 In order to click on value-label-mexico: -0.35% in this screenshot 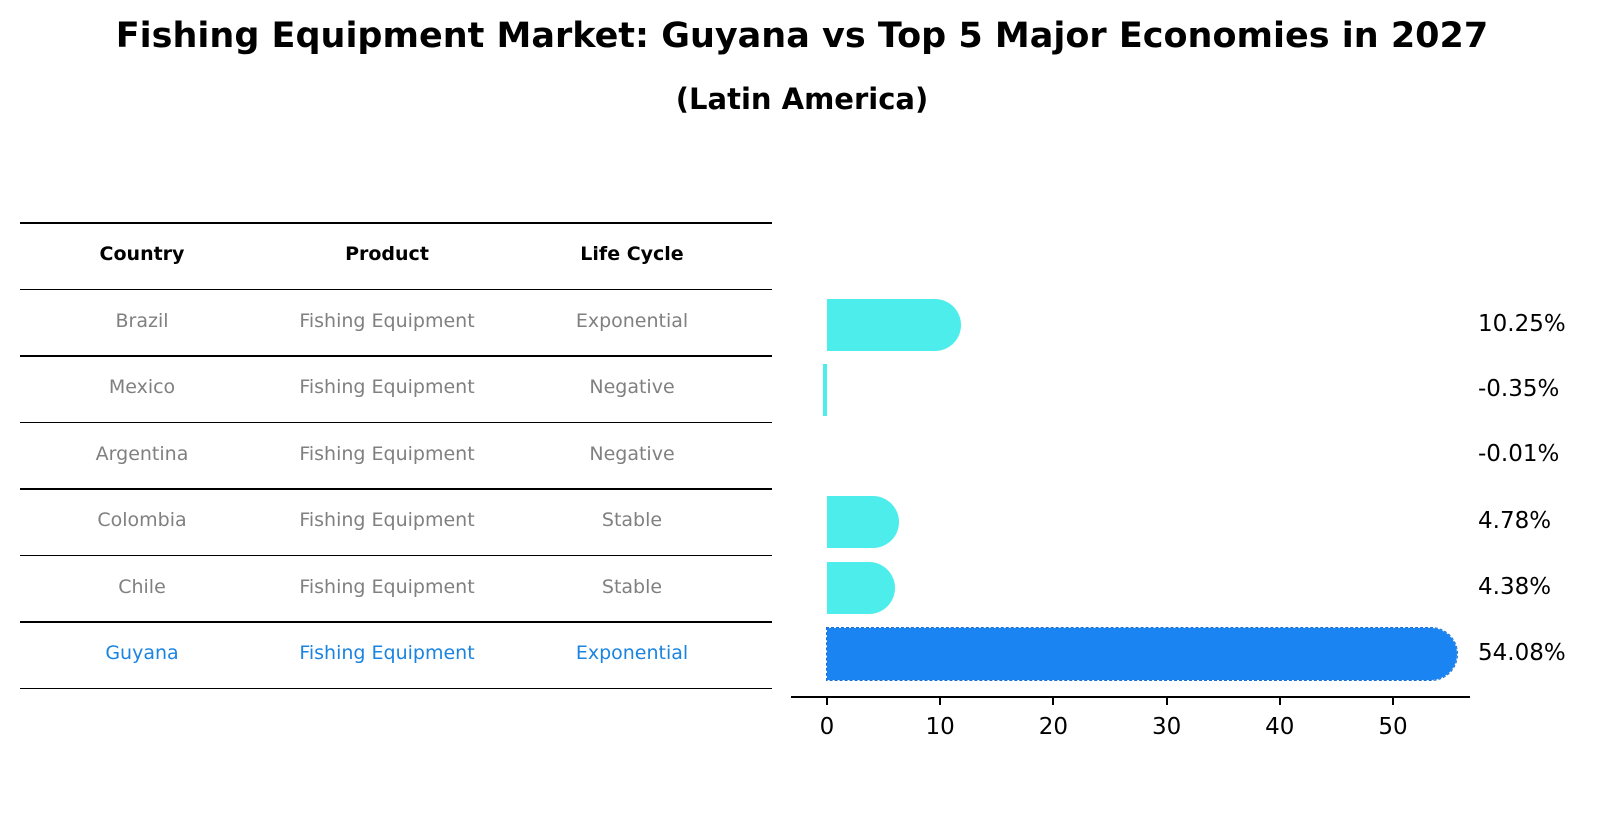, I will do `click(1519, 389)`.